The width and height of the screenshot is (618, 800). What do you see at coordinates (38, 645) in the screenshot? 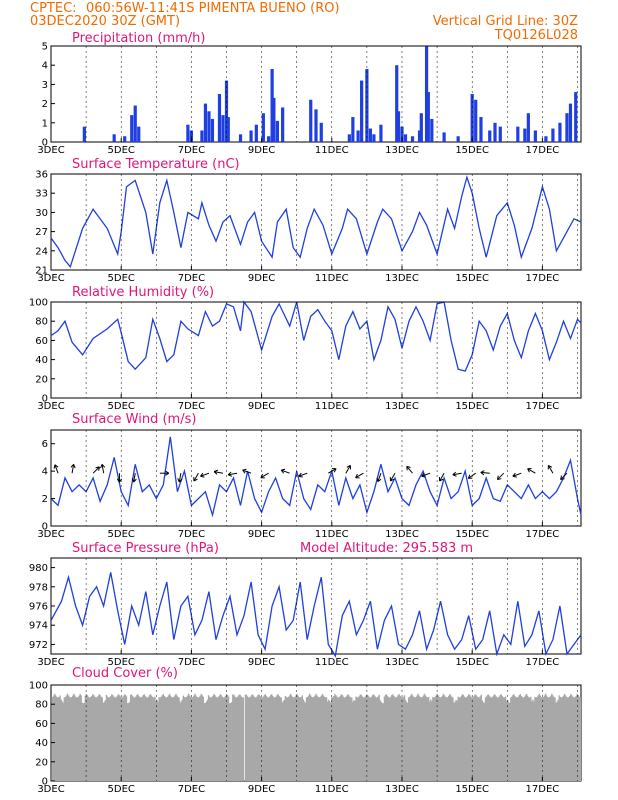
I see `pressure-ytick-label: 972` at bounding box center [38, 645].